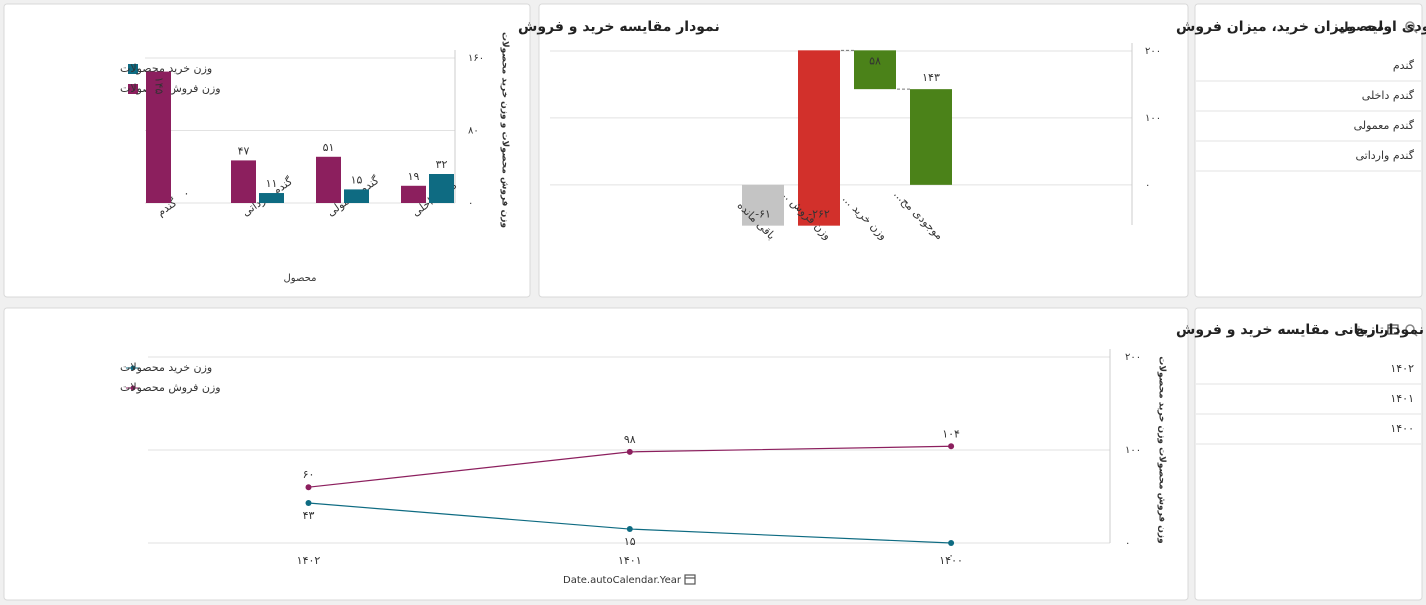  I want to click on x-tick-label: ۱۴۰۲, so click(309, 560).